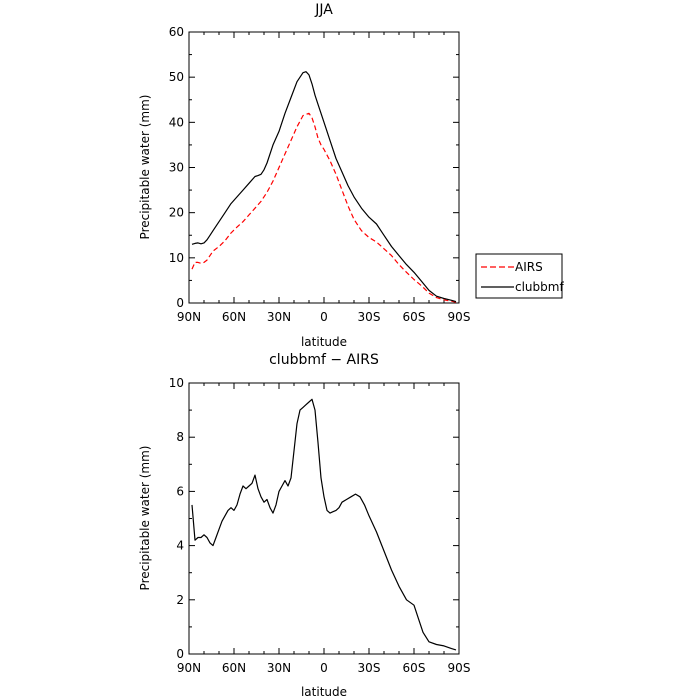 The width and height of the screenshot is (700, 700). Describe the element at coordinates (180, 546) in the screenshot. I see `chart-bottom-ytick-label: 4` at that location.